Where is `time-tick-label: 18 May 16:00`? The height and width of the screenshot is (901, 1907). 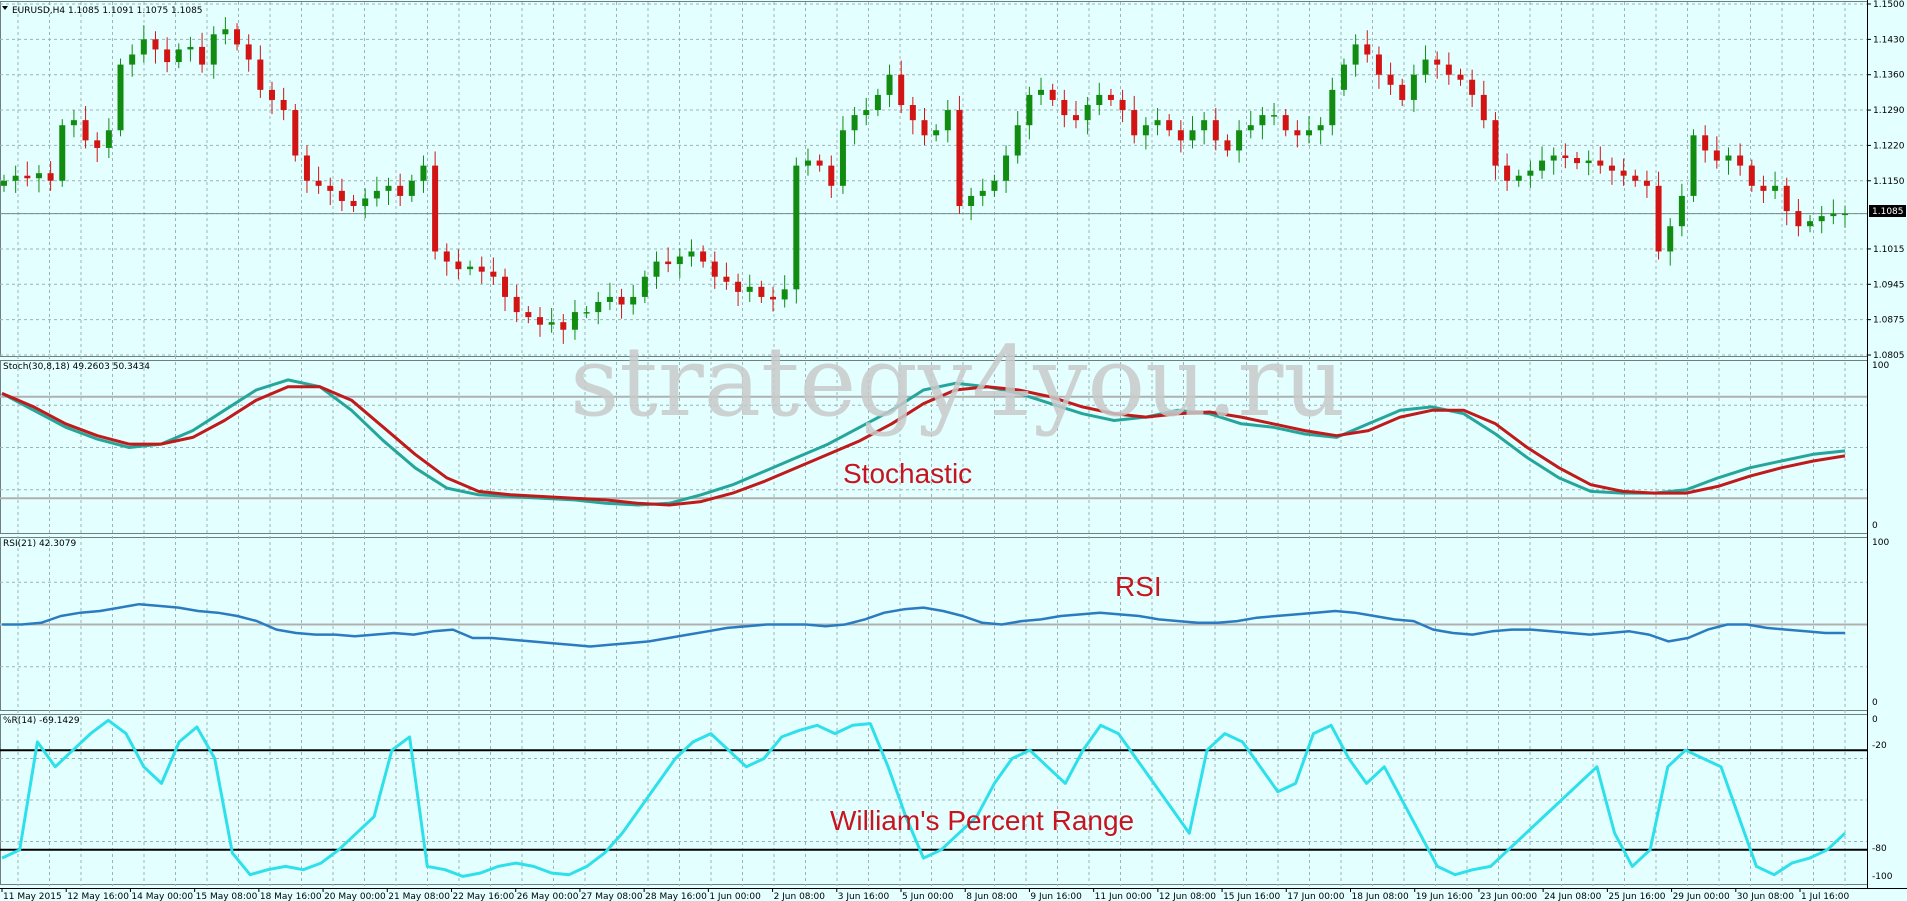 time-tick-label: 18 May 16:00 is located at coordinates (291, 896).